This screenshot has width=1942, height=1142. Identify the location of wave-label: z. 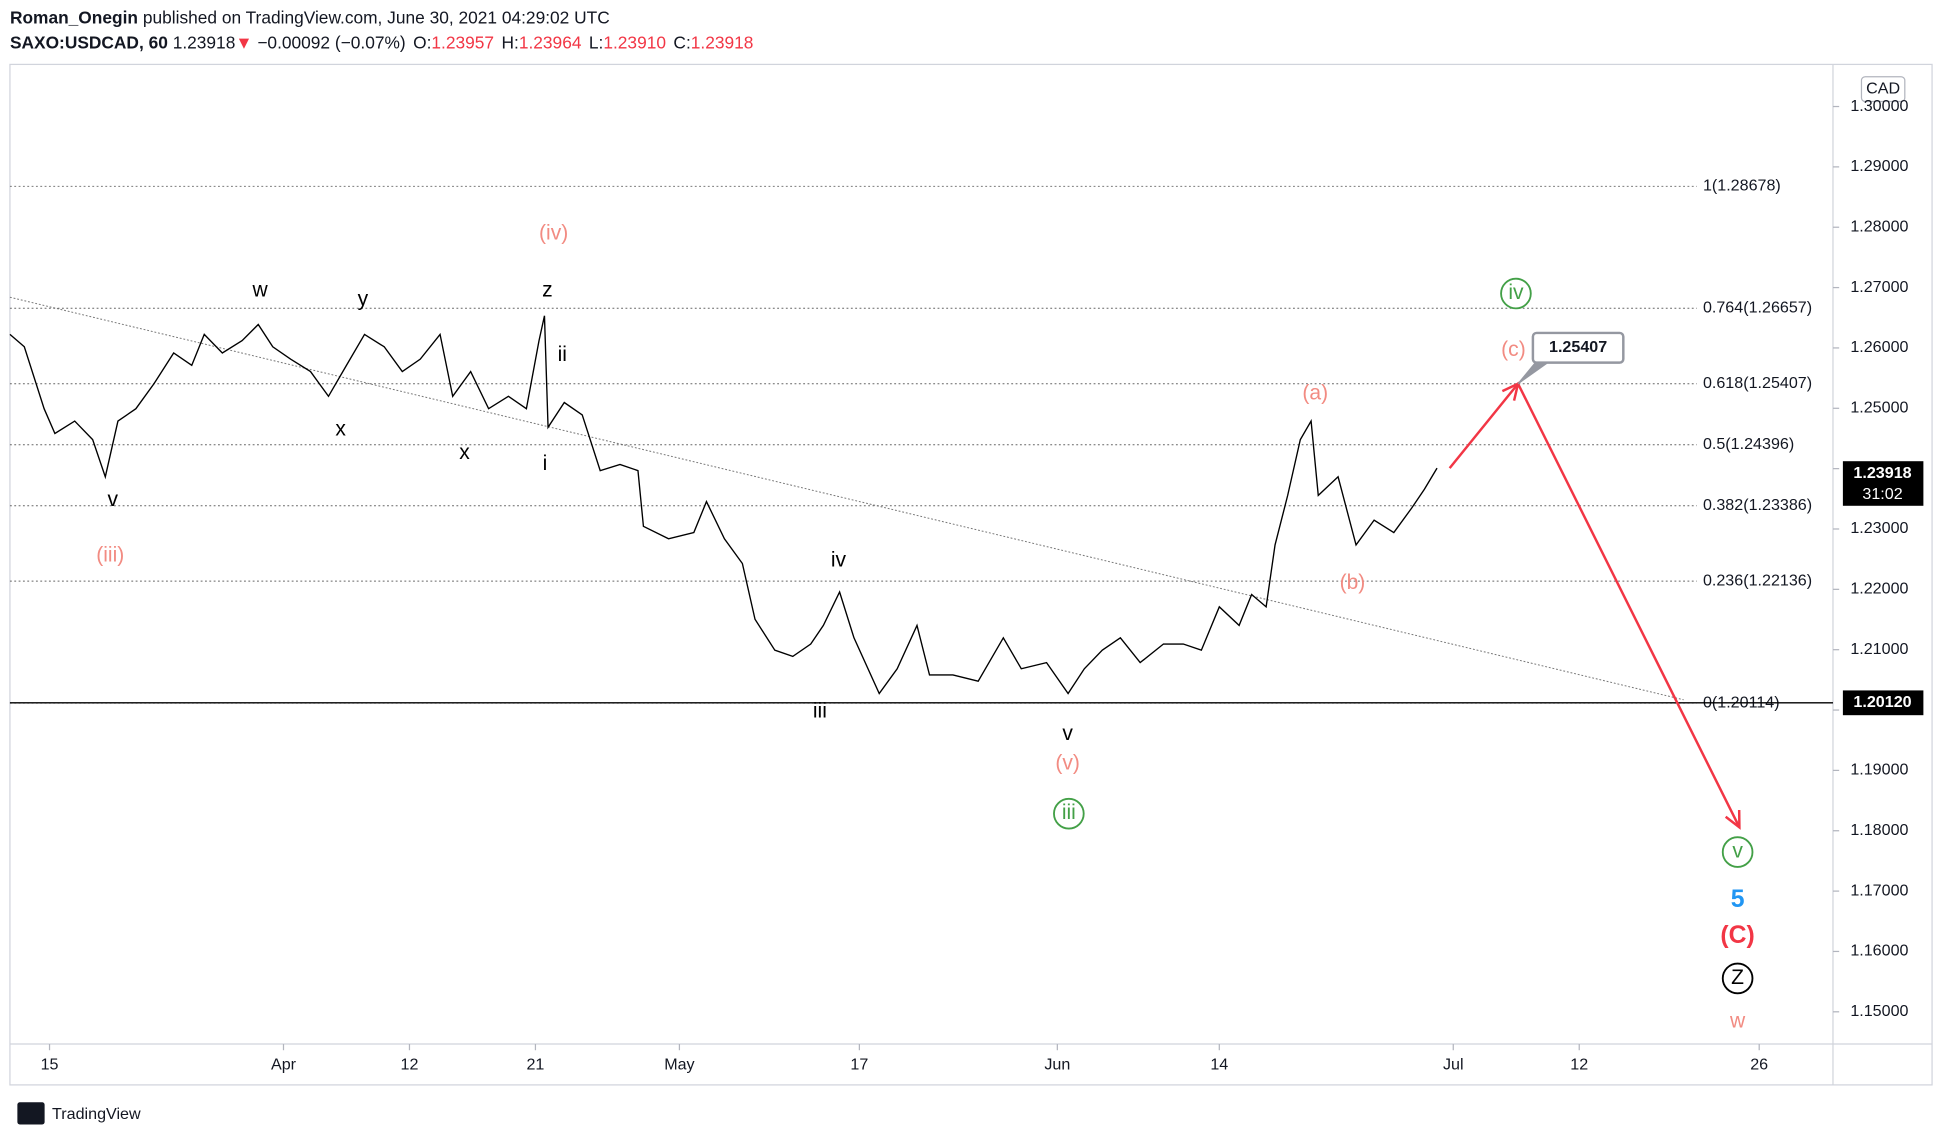
(547, 290).